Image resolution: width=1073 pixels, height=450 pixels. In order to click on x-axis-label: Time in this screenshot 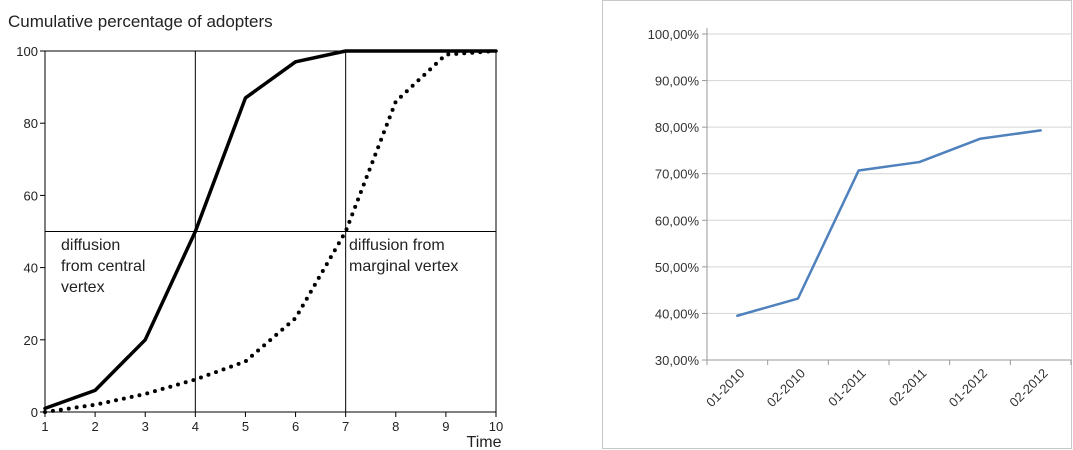, I will do `click(484, 442)`.